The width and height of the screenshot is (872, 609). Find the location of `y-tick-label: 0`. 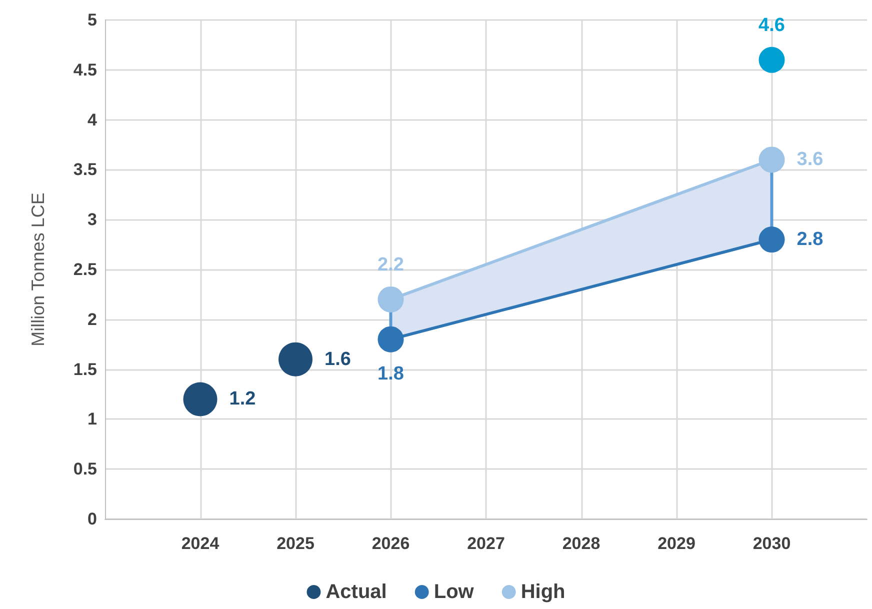

y-tick-label: 0 is located at coordinates (92, 519).